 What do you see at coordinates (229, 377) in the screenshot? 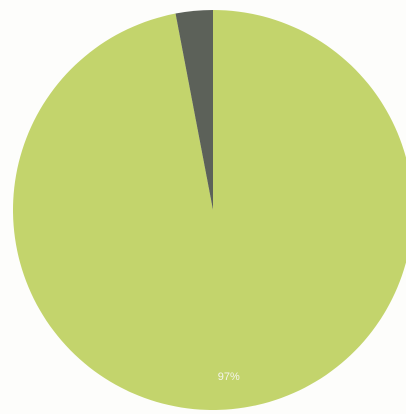
I see `slice-label: 97%` at bounding box center [229, 377].